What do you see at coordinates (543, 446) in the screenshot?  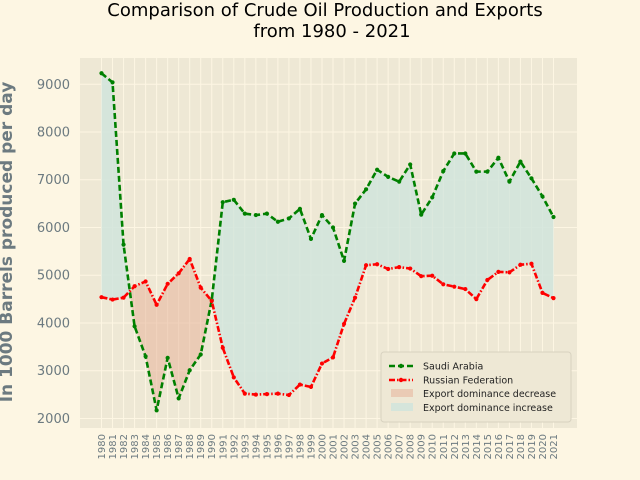 I see `x-tick-label: 2020` at bounding box center [543, 446].